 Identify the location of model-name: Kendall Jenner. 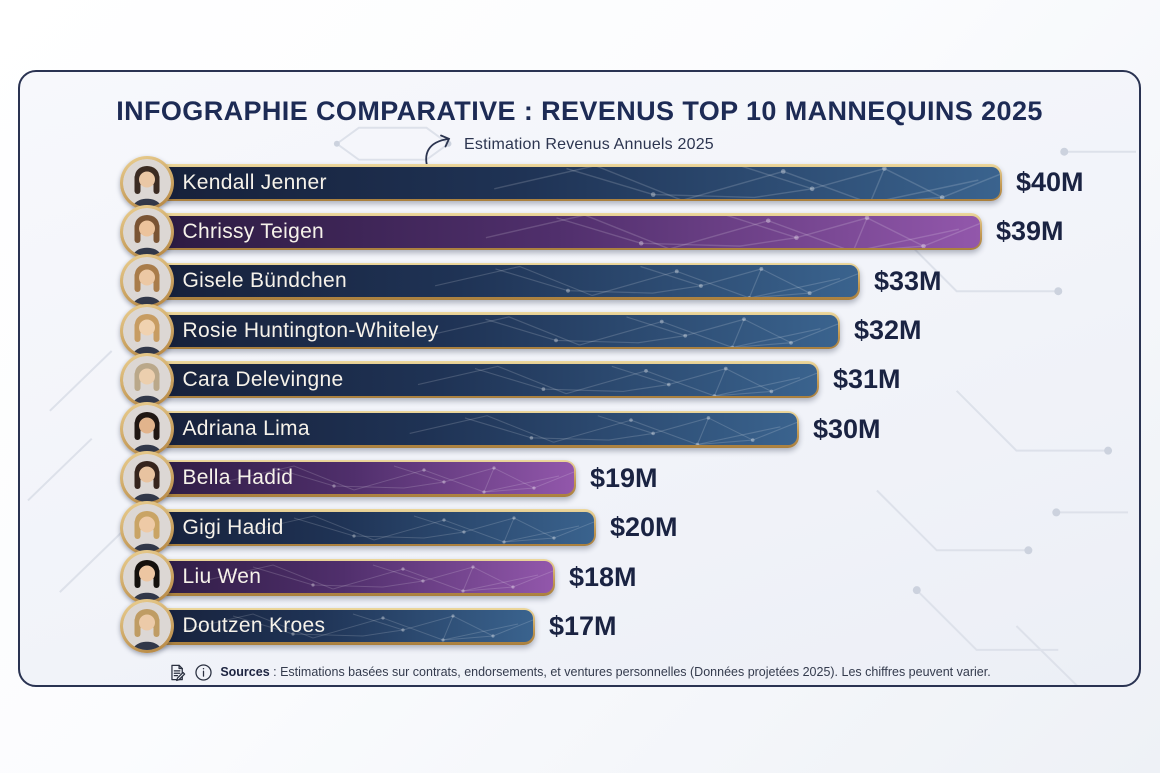
(254, 182).